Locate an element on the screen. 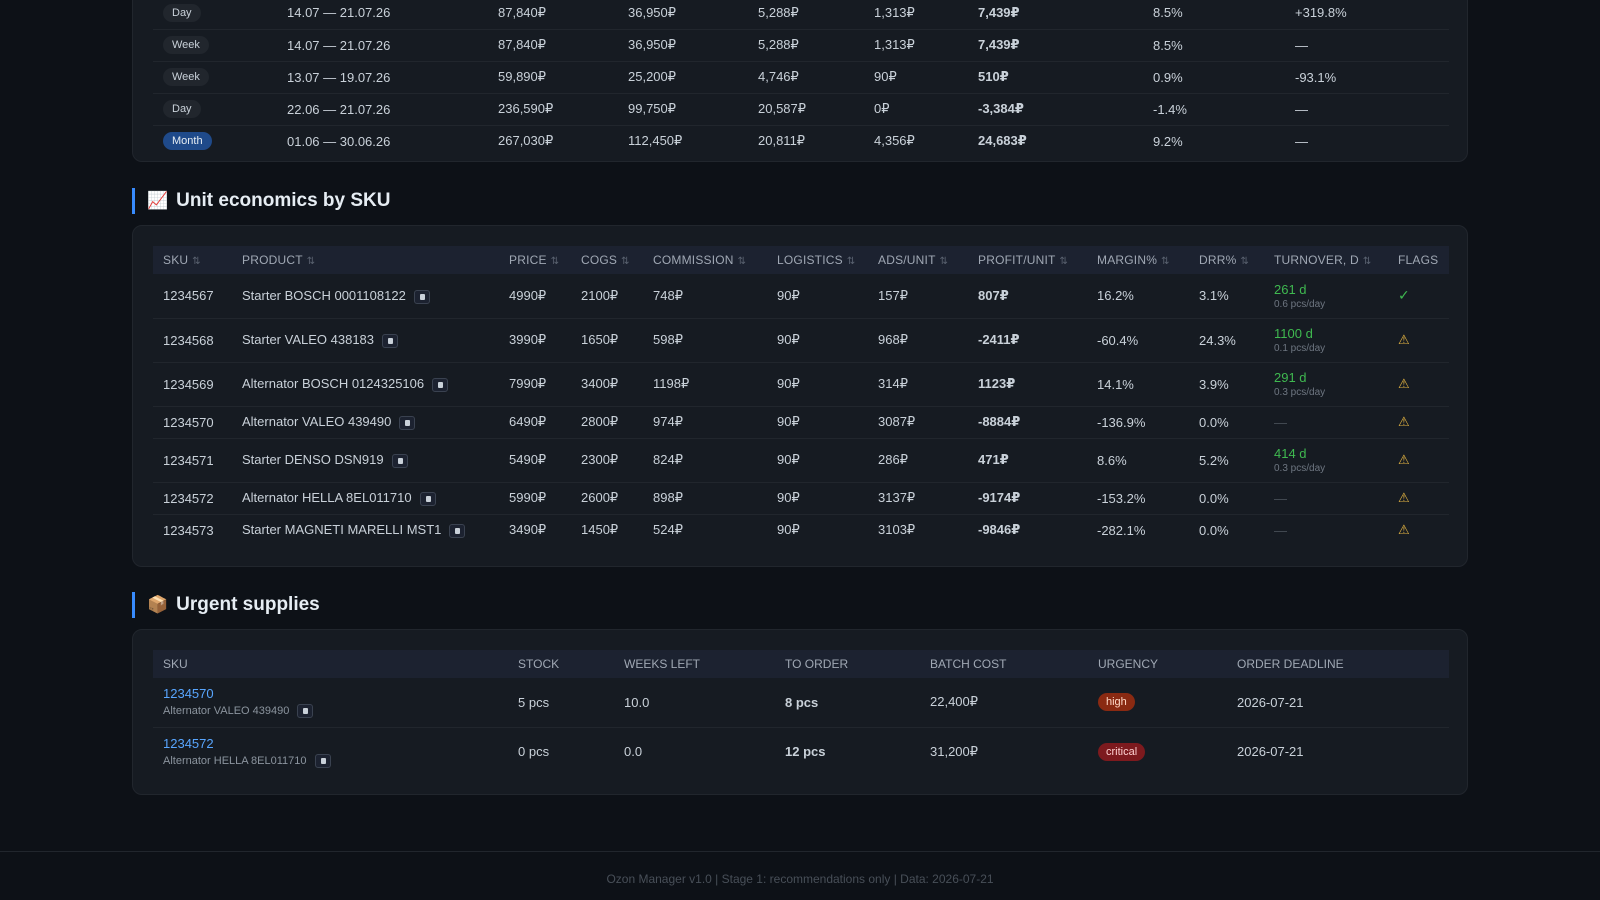  product-name: Alternator BOSCH 0124325106 is located at coordinates (333, 384).